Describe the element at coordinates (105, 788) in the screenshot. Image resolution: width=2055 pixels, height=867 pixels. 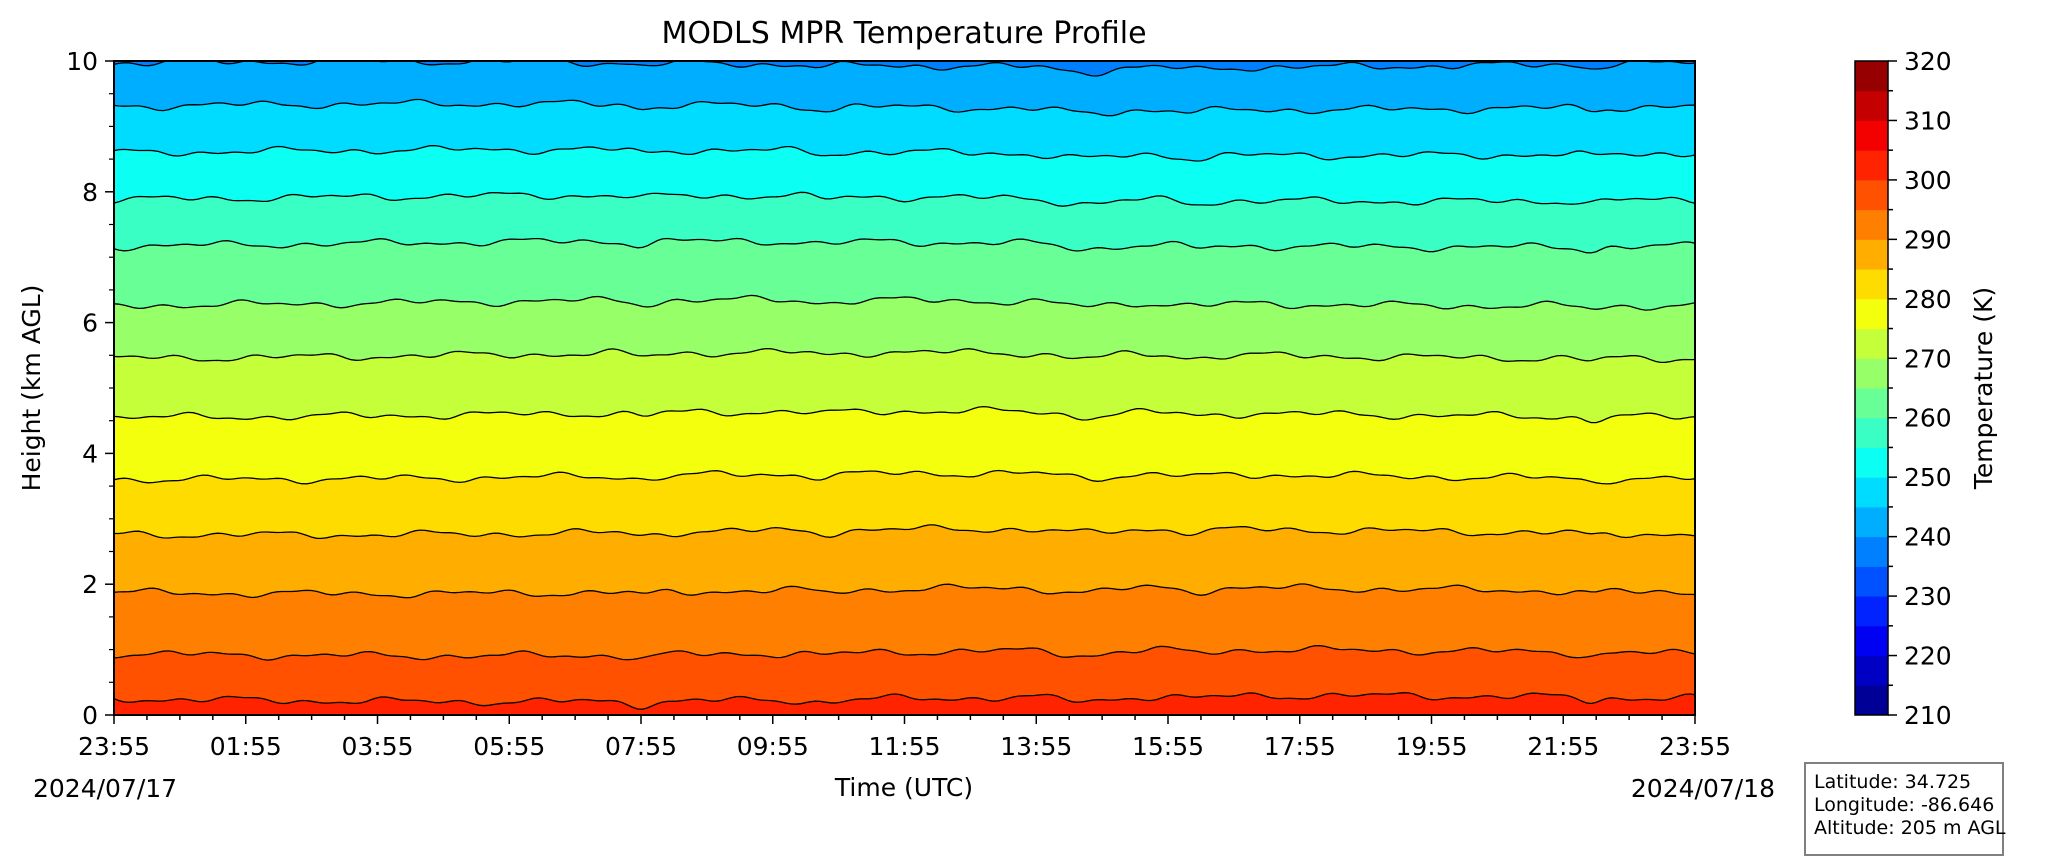
I see `start-date-label: 2024/07/17` at that location.